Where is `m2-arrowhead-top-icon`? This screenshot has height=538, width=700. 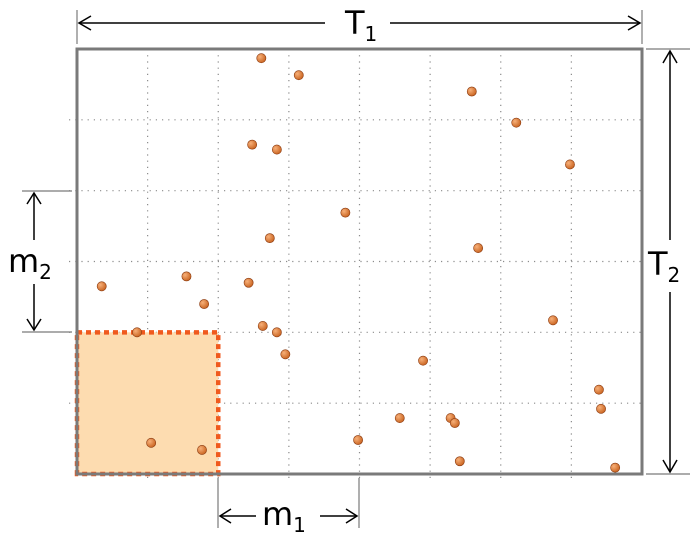
m2-arrowhead-top-icon is located at coordinates (34, 198).